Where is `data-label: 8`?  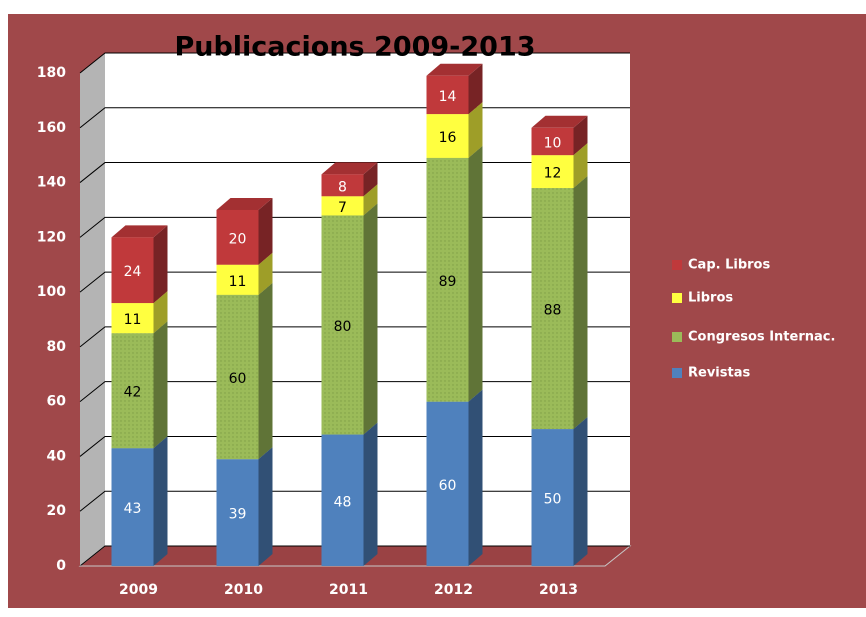
data-label: 8 is located at coordinates (342, 187).